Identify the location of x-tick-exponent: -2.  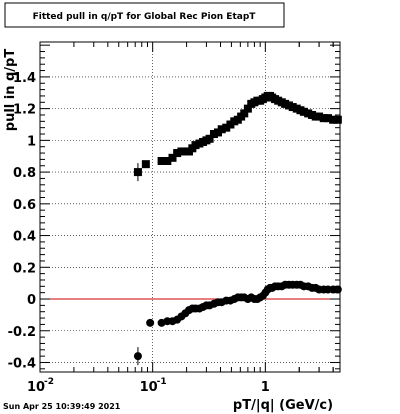
(49, 382).